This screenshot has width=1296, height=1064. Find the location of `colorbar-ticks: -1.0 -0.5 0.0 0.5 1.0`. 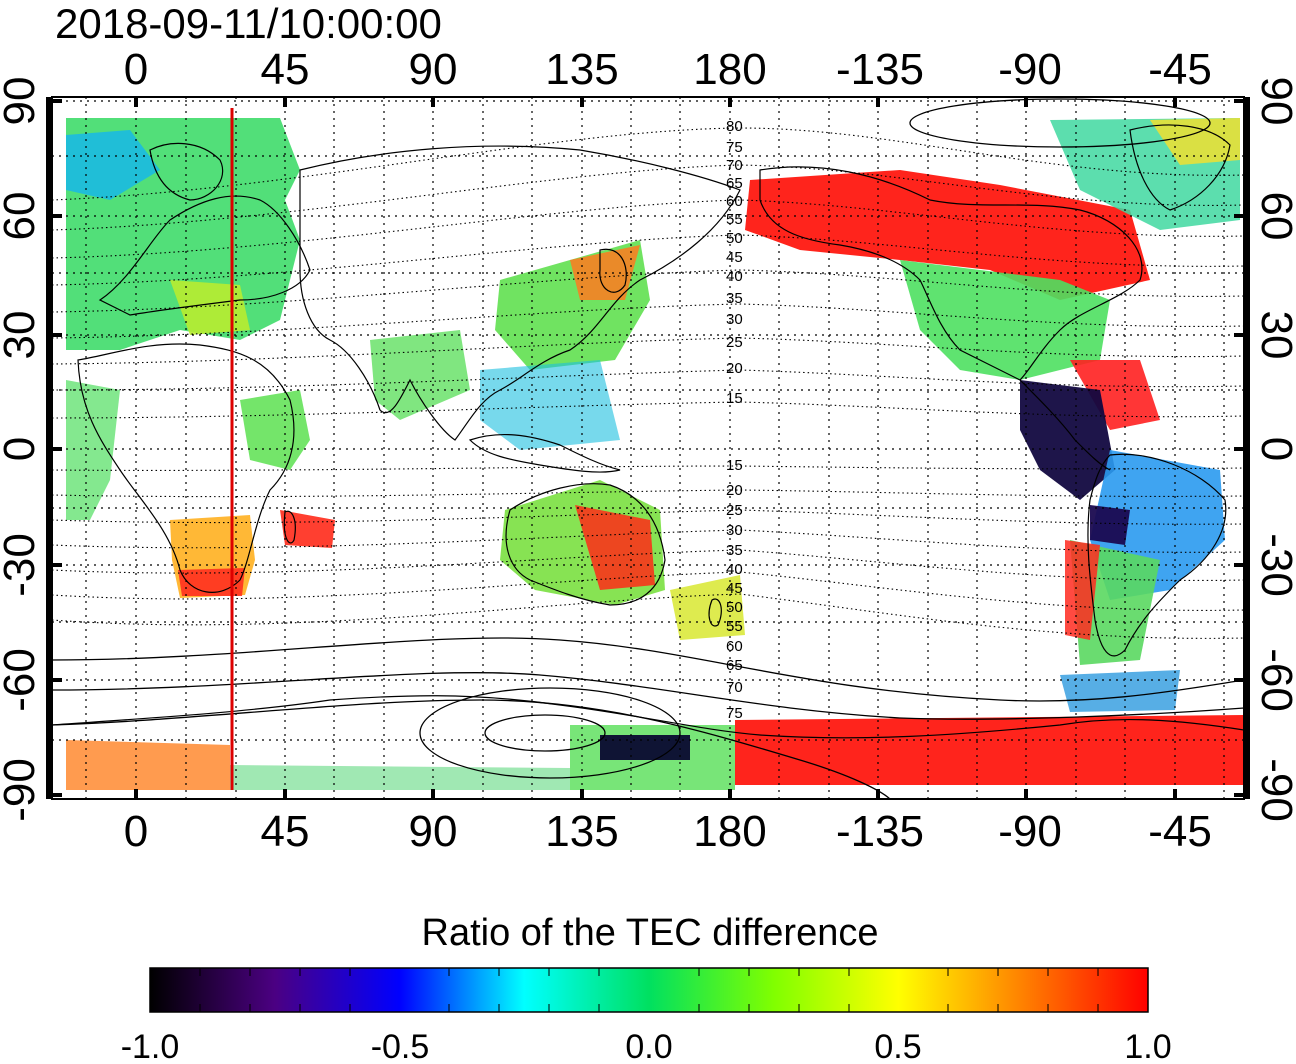

colorbar-ticks: -1.0 -0.5 0.0 0.5 1.0 is located at coordinates (646, 1046).